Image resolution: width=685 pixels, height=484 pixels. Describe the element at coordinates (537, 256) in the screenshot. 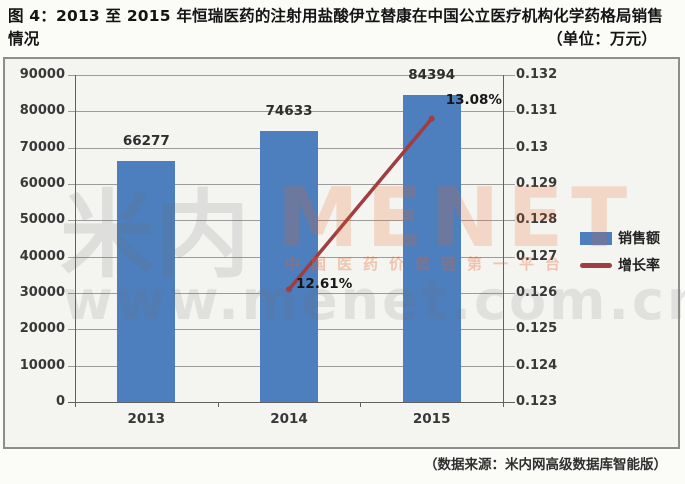

I see `secondary-y-axis-tick-label: 0.127` at that location.